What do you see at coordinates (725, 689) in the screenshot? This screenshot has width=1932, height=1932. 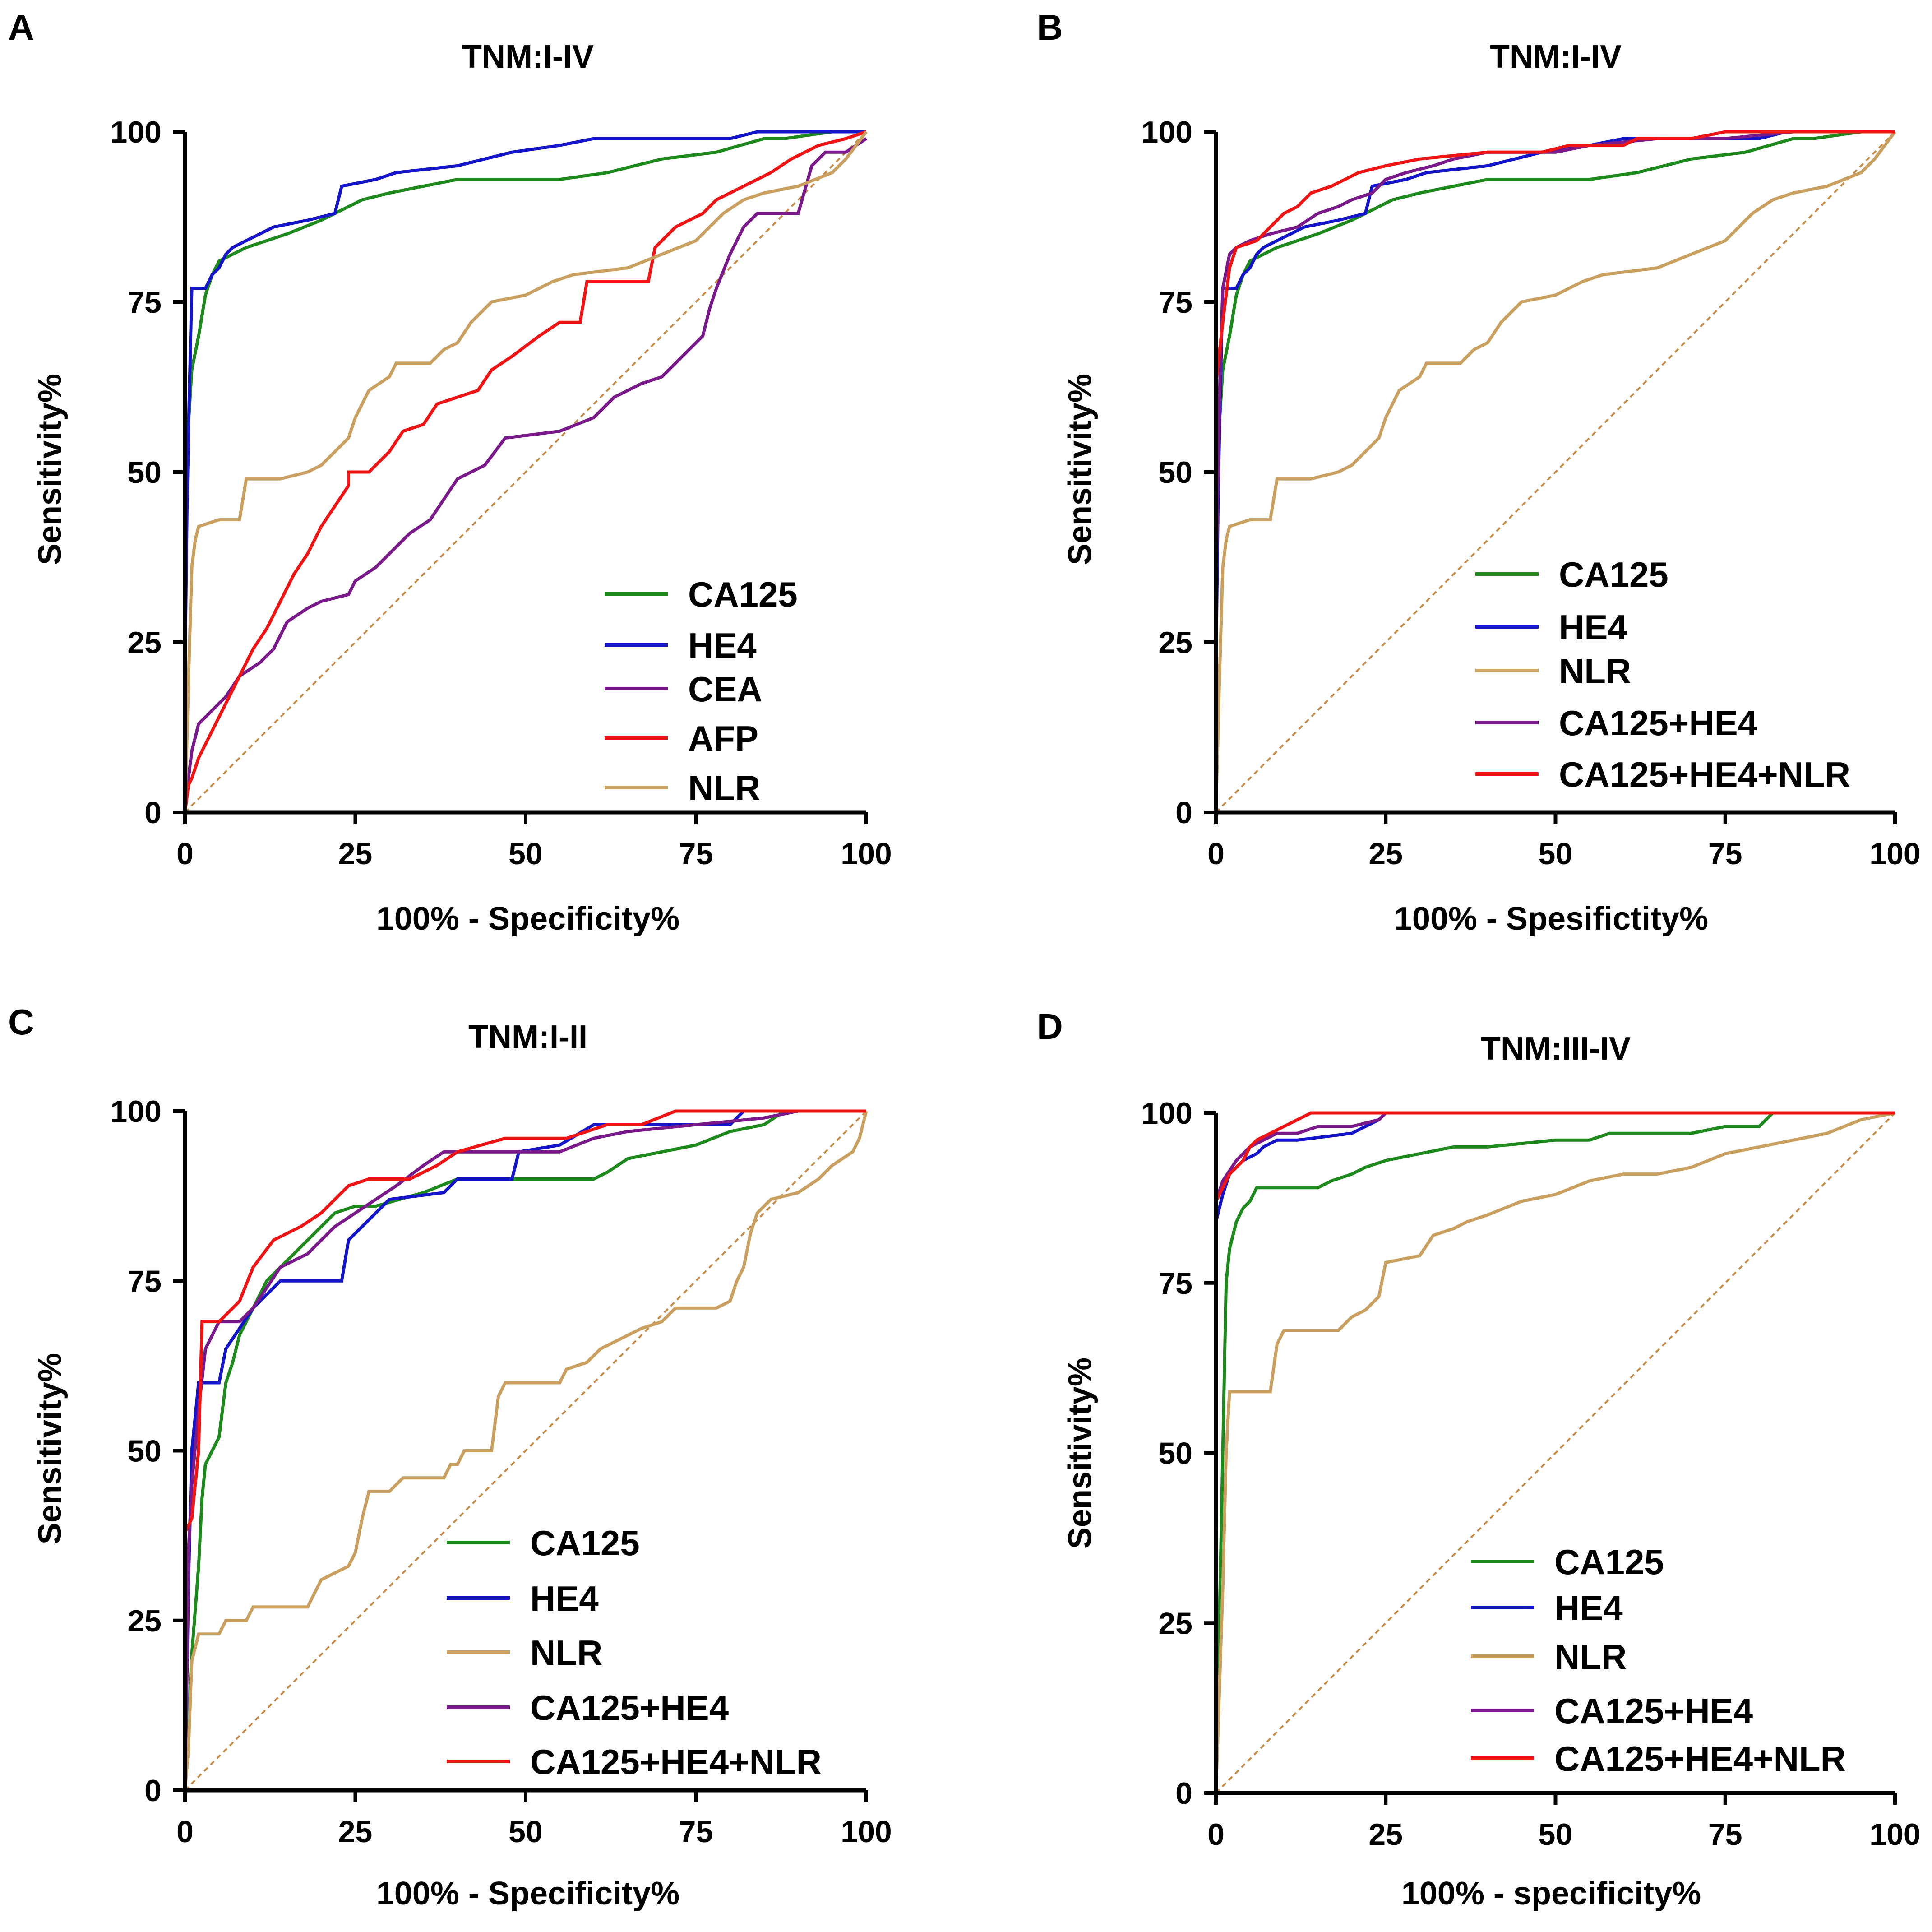 I see `legend-label-cea: CEA` at bounding box center [725, 689].